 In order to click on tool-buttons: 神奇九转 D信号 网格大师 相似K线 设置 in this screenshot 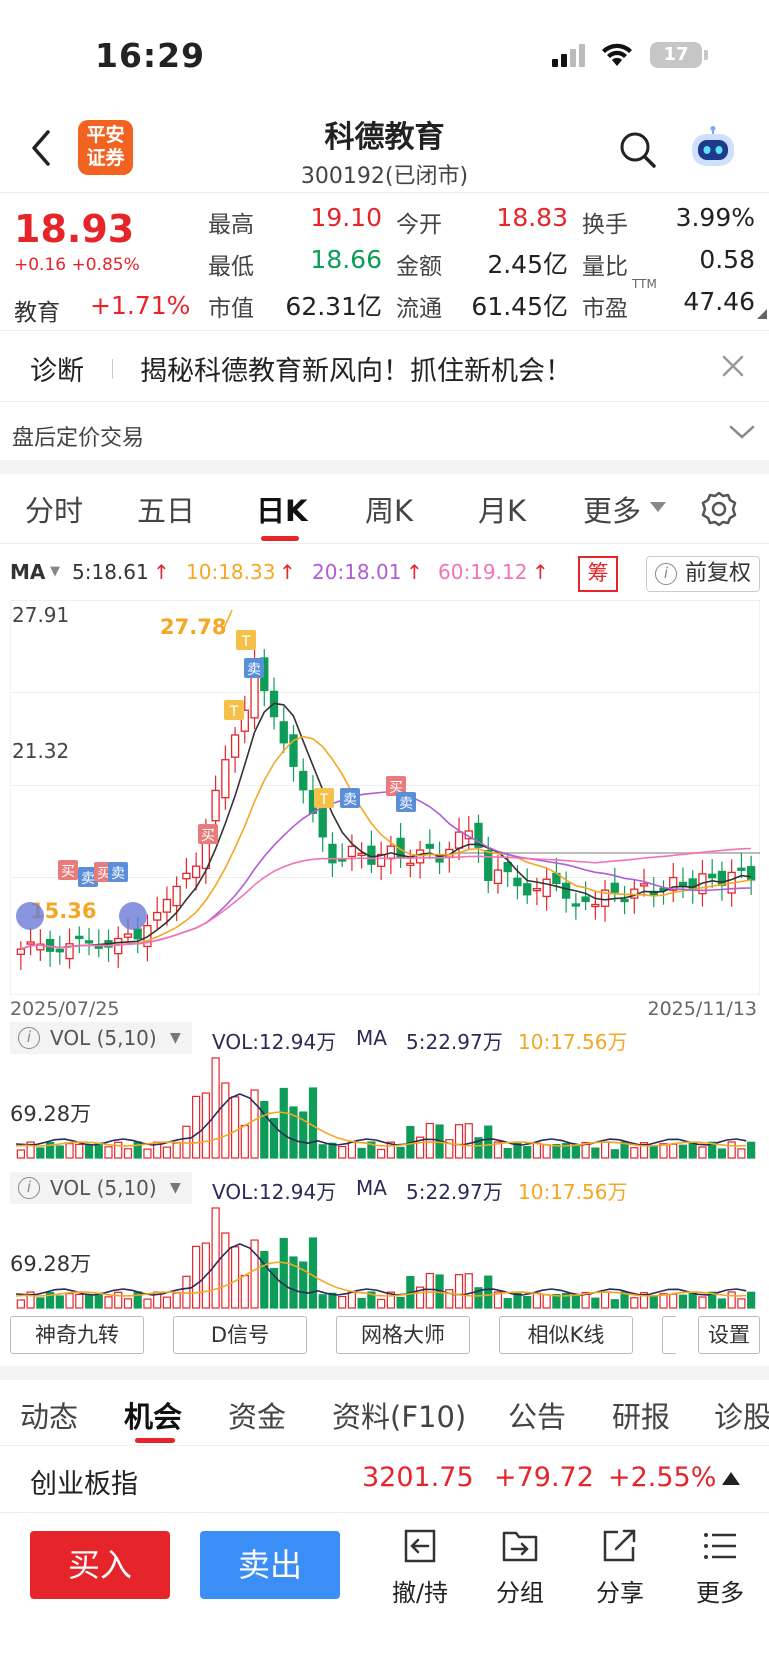, I will do `click(384, 1338)`.